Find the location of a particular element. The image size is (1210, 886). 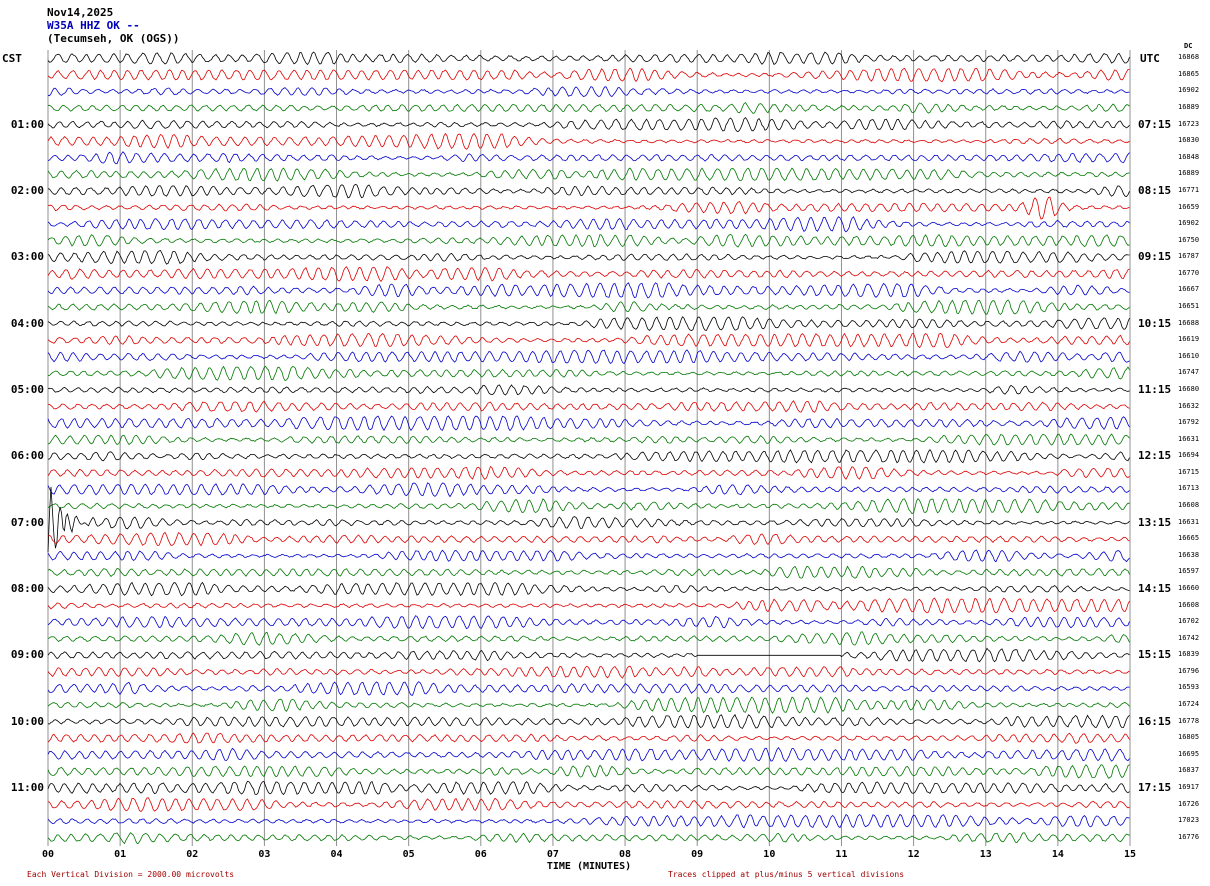

right-hour-label: 13:15 is located at coordinates (1155, 522).